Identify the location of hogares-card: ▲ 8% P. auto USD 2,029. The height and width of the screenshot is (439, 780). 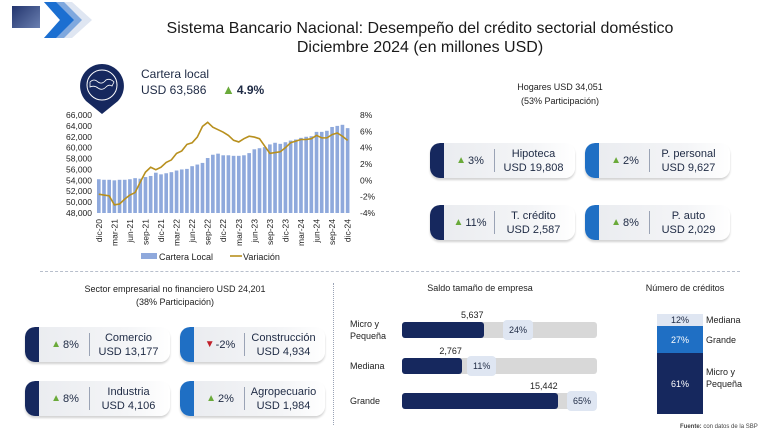
(657, 222).